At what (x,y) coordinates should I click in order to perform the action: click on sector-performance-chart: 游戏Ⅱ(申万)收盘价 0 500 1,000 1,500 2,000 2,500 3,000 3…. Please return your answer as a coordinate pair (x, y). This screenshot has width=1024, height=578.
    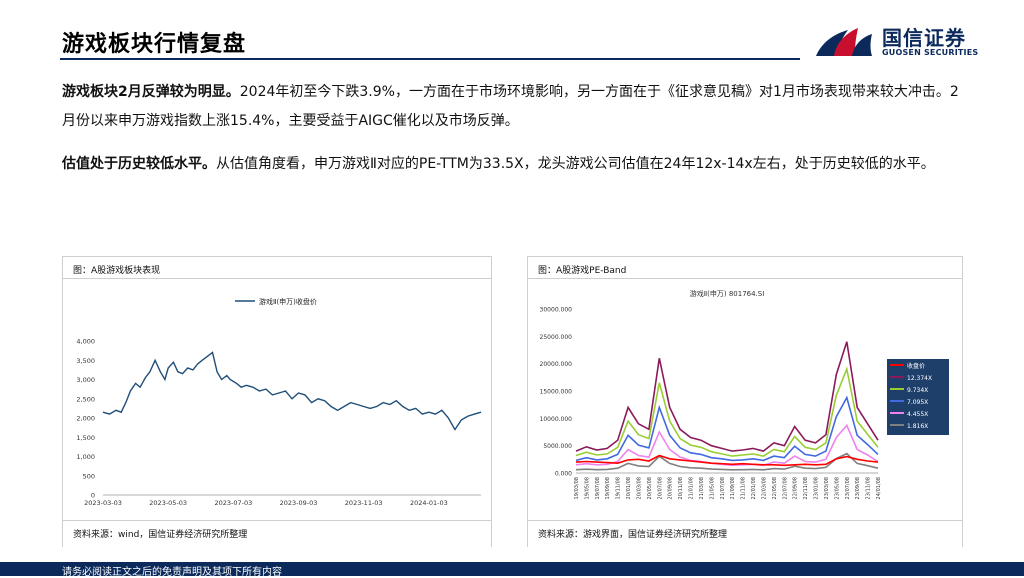
    Looking at the image, I should click on (279, 402).